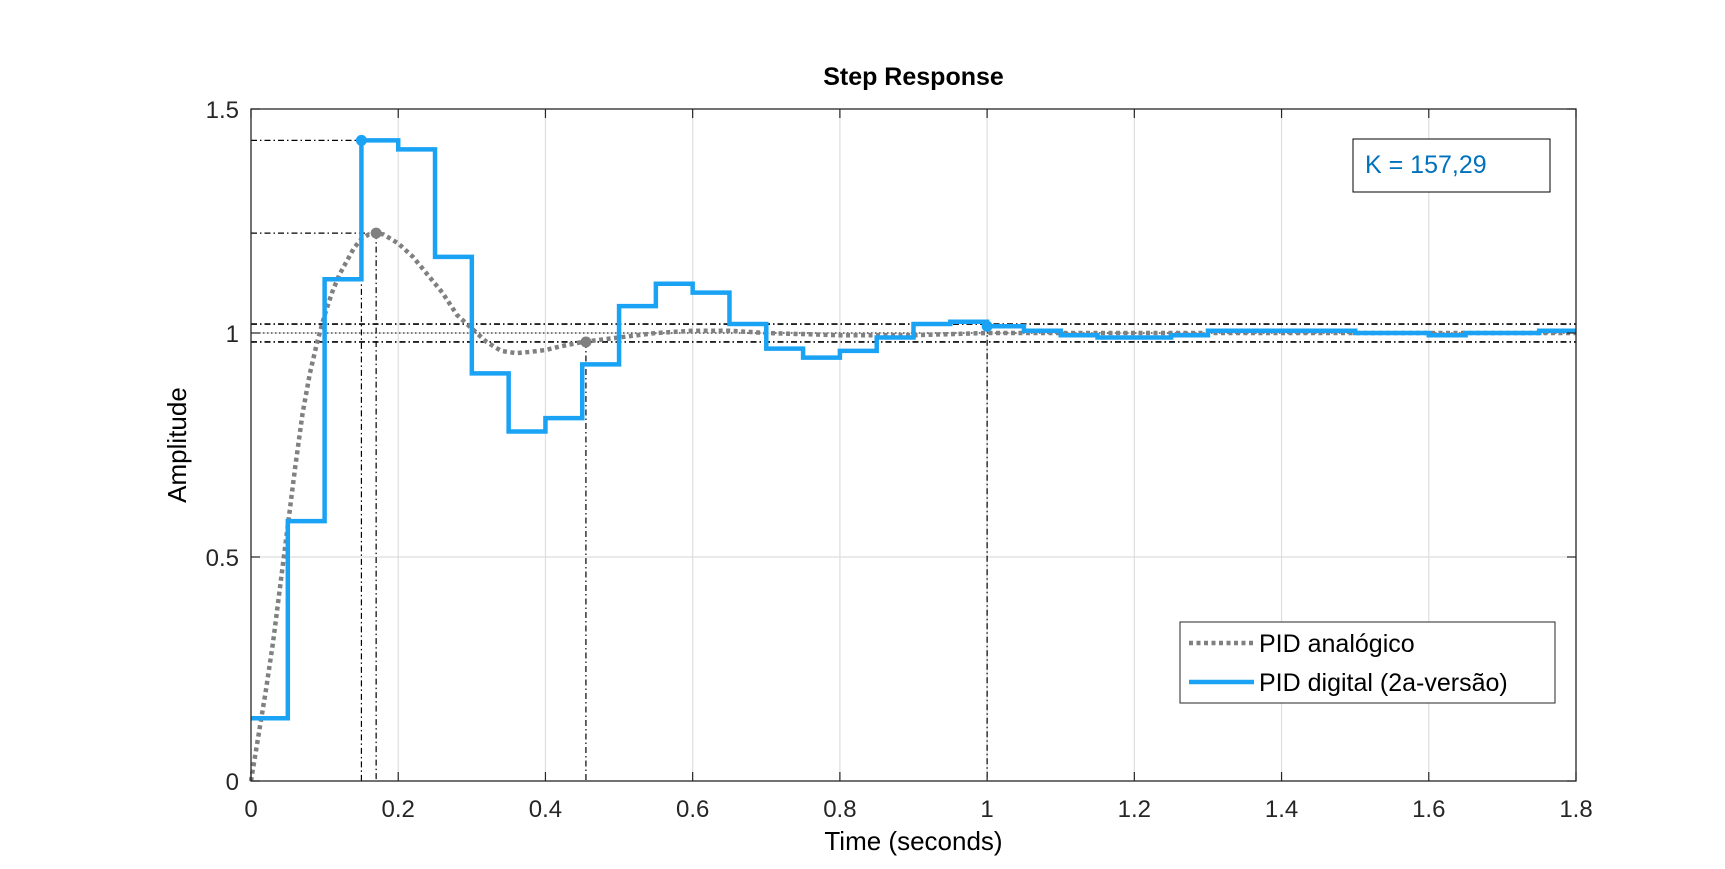 The image size is (1725, 869). I want to click on characteristic-markers, so click(674, 241).